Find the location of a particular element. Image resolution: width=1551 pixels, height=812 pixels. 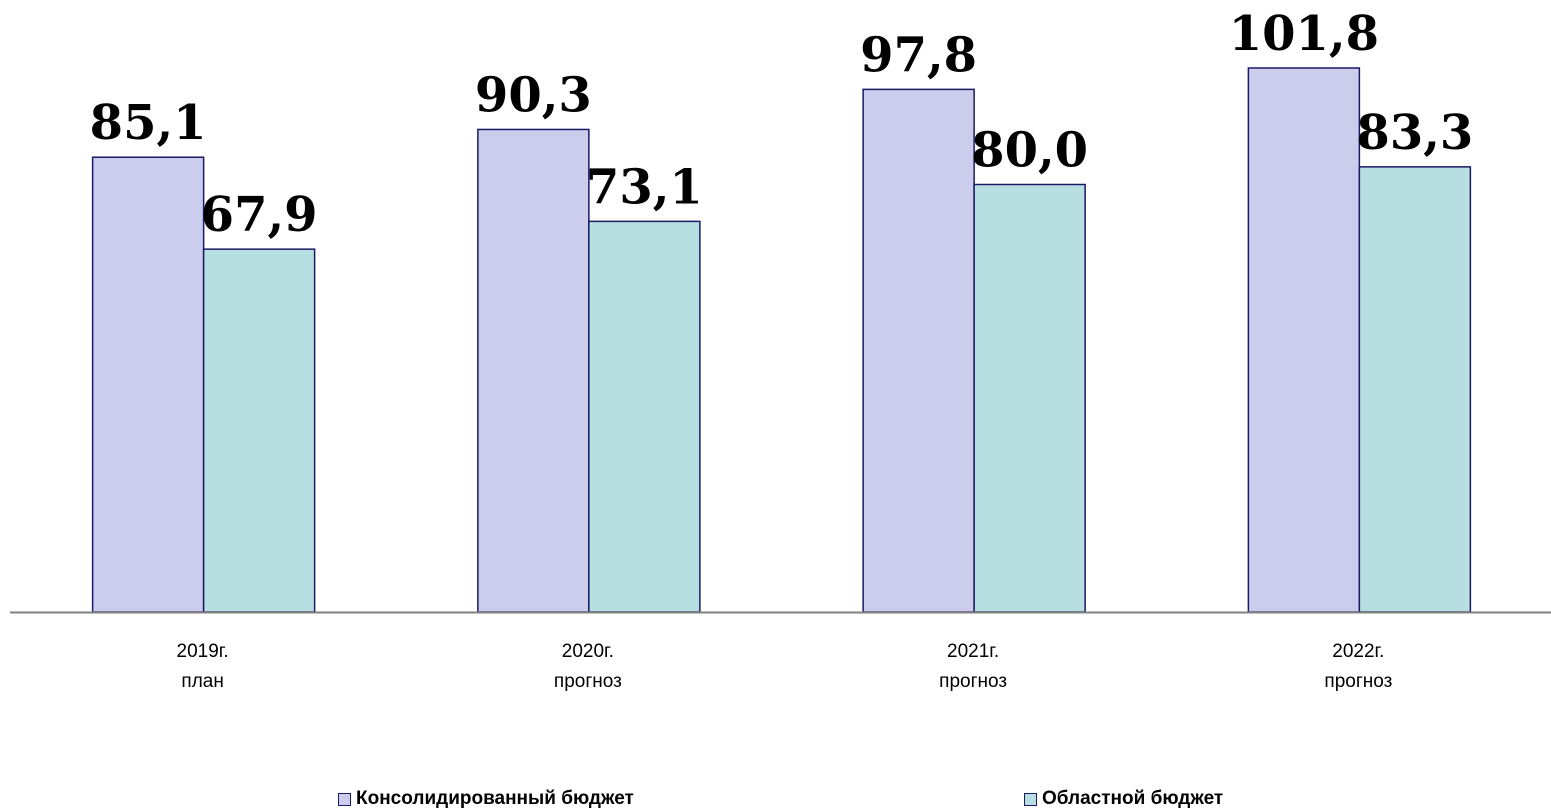

legend-item-regional: Областной бюджет is located at coordinates (1123, 799).